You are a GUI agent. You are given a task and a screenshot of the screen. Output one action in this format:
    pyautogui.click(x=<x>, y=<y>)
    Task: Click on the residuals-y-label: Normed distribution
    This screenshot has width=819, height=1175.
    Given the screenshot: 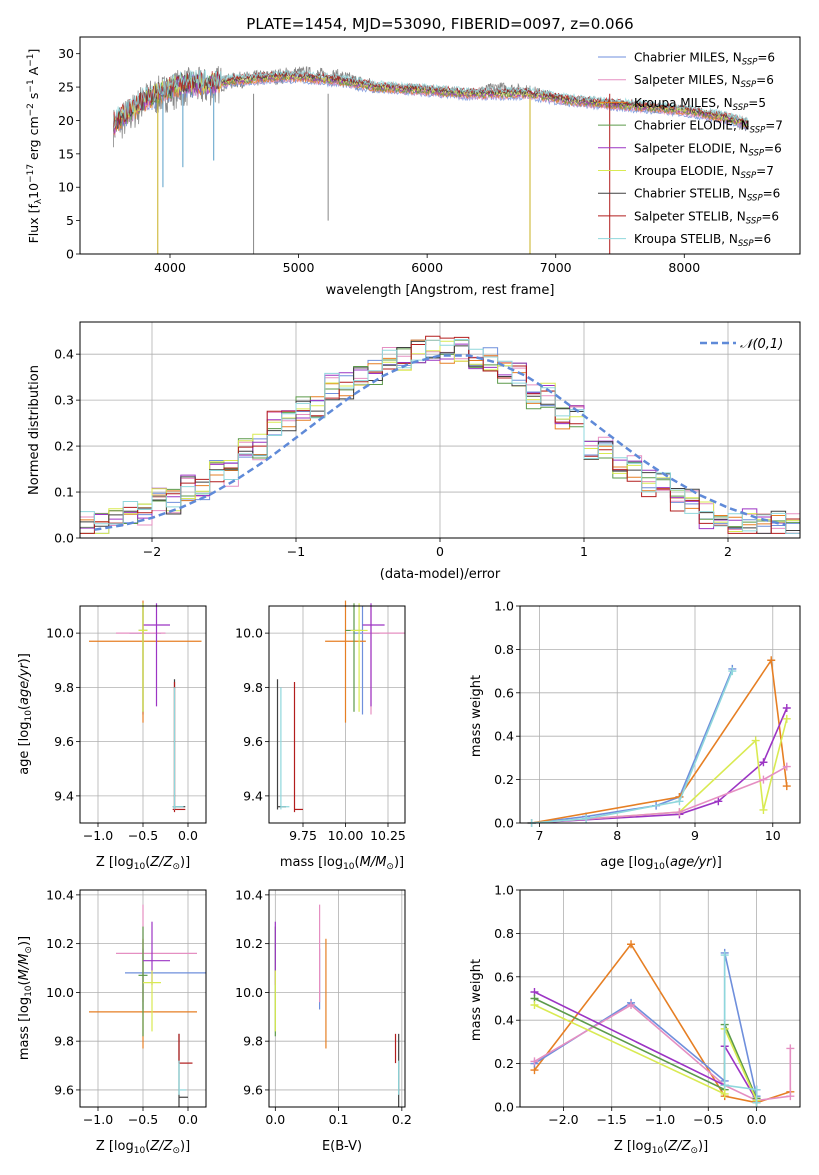 What is the action you would take?
    pyautogui.click(x=34, y=430)
    